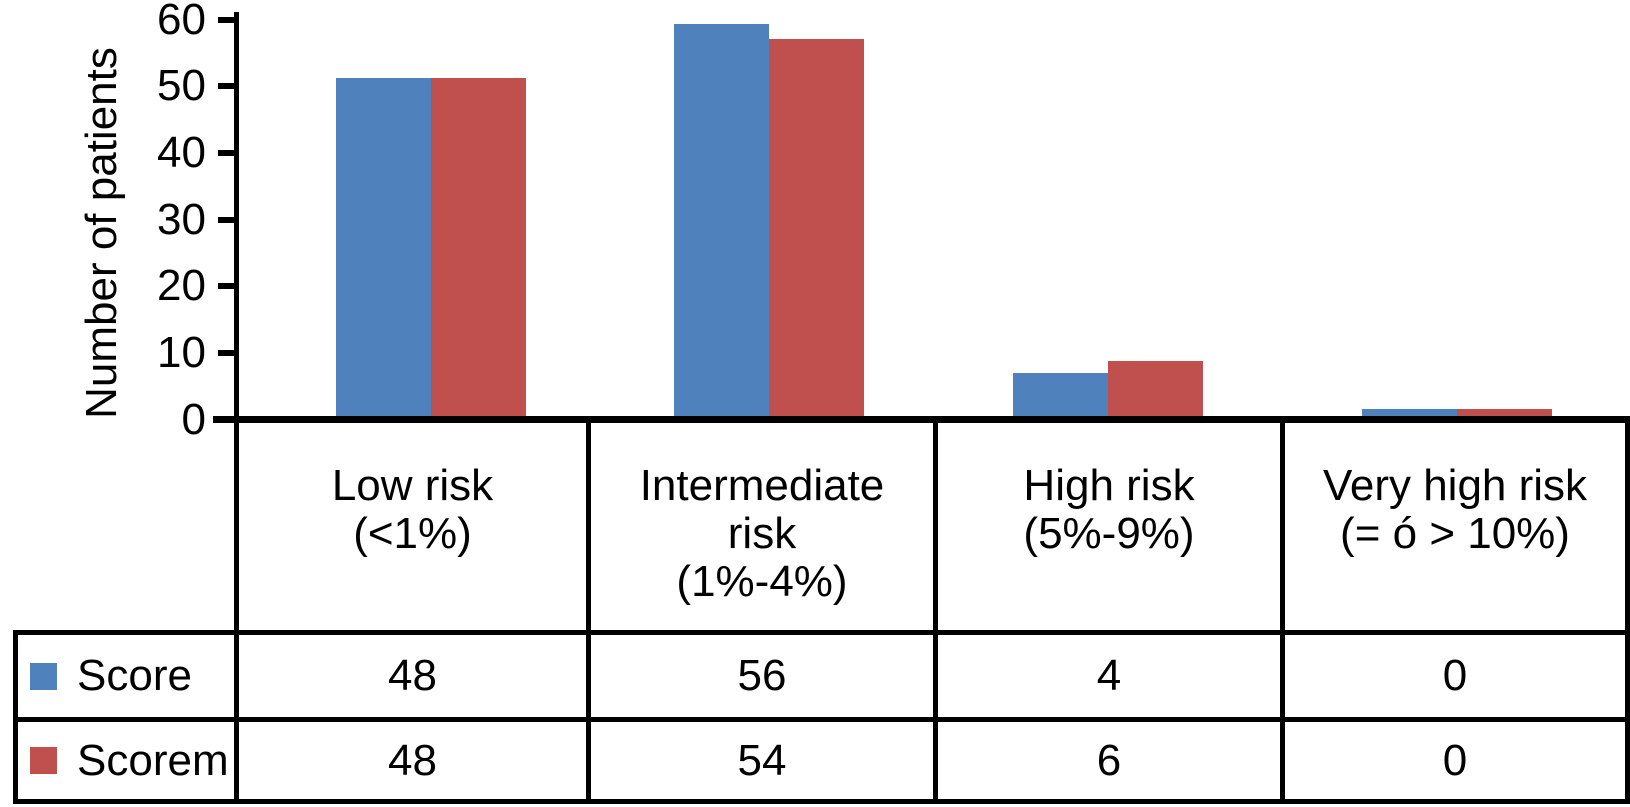 The image size is (1630, 807). Describe the element at coordinates (1109, 675) in the screenshot. I see `table-value-score-category-2: 4` at that location.